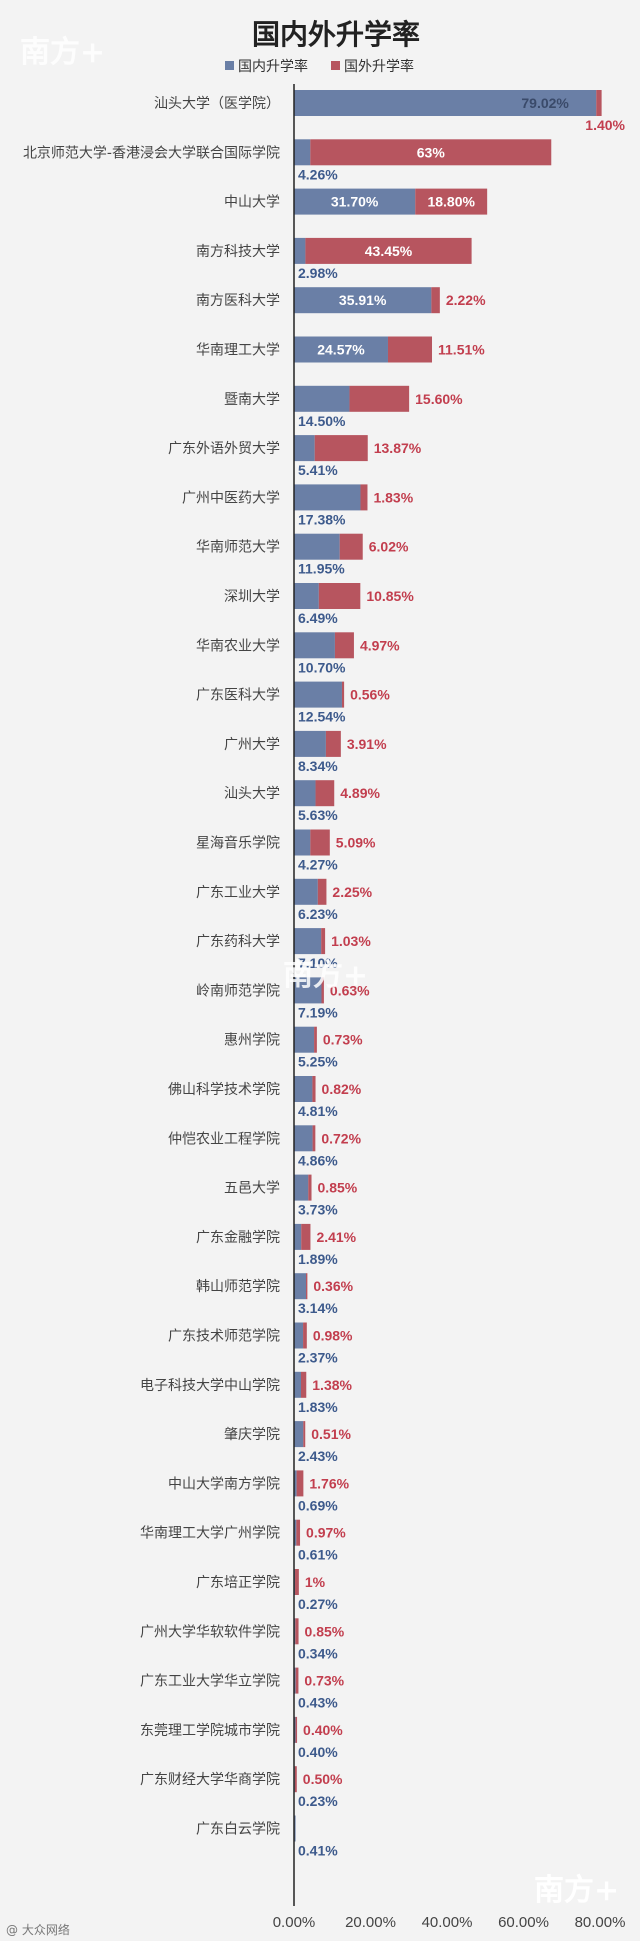 The image size is (640, 1941). I want to click on label-domestic: 0.41%, so click(318, 1851).